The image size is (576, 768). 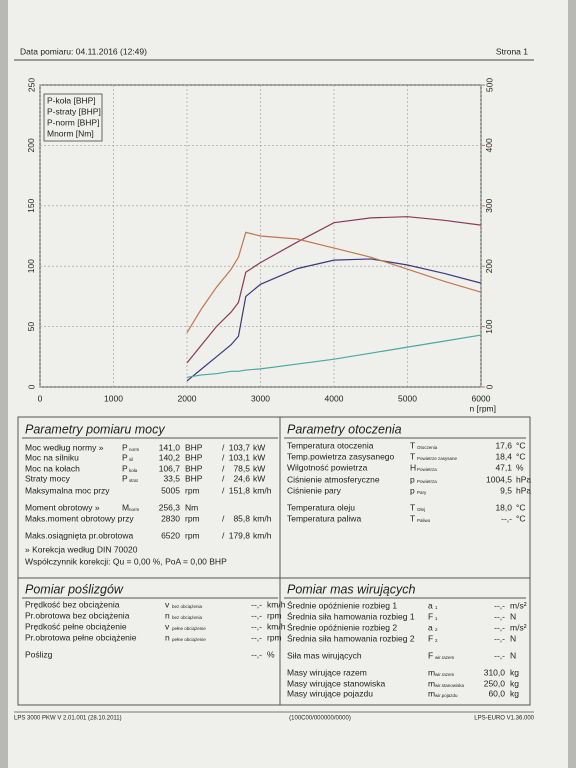 What do you see at coordinates (499, 479) in the screenshot?
I see `row-value: 1004,5` at bounding box center [499, 479].